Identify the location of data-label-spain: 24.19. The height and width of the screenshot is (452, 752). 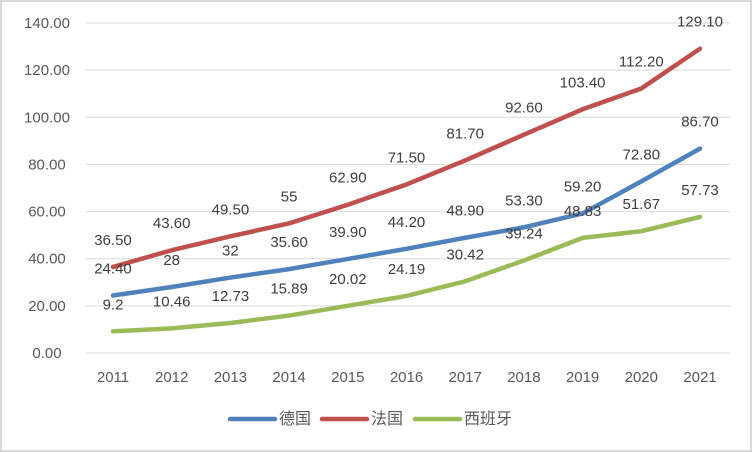
(407, 269).